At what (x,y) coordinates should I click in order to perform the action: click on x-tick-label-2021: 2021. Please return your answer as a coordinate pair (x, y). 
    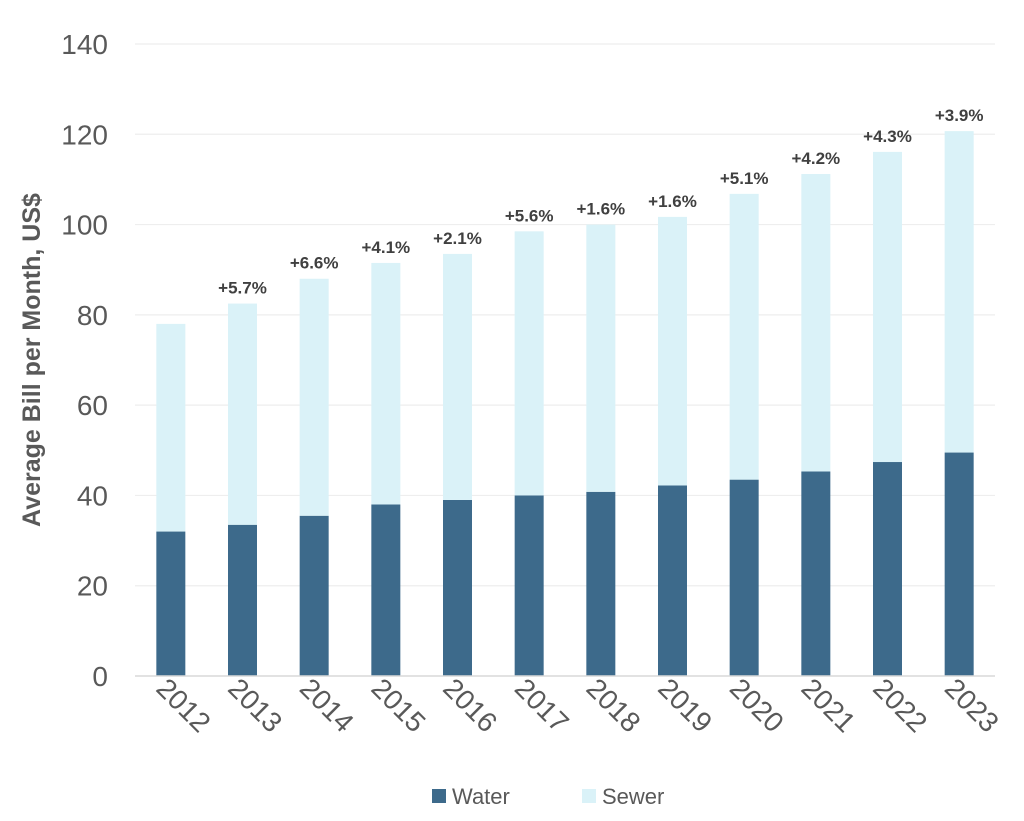
    Looking at the image, I should click on (829, 705).